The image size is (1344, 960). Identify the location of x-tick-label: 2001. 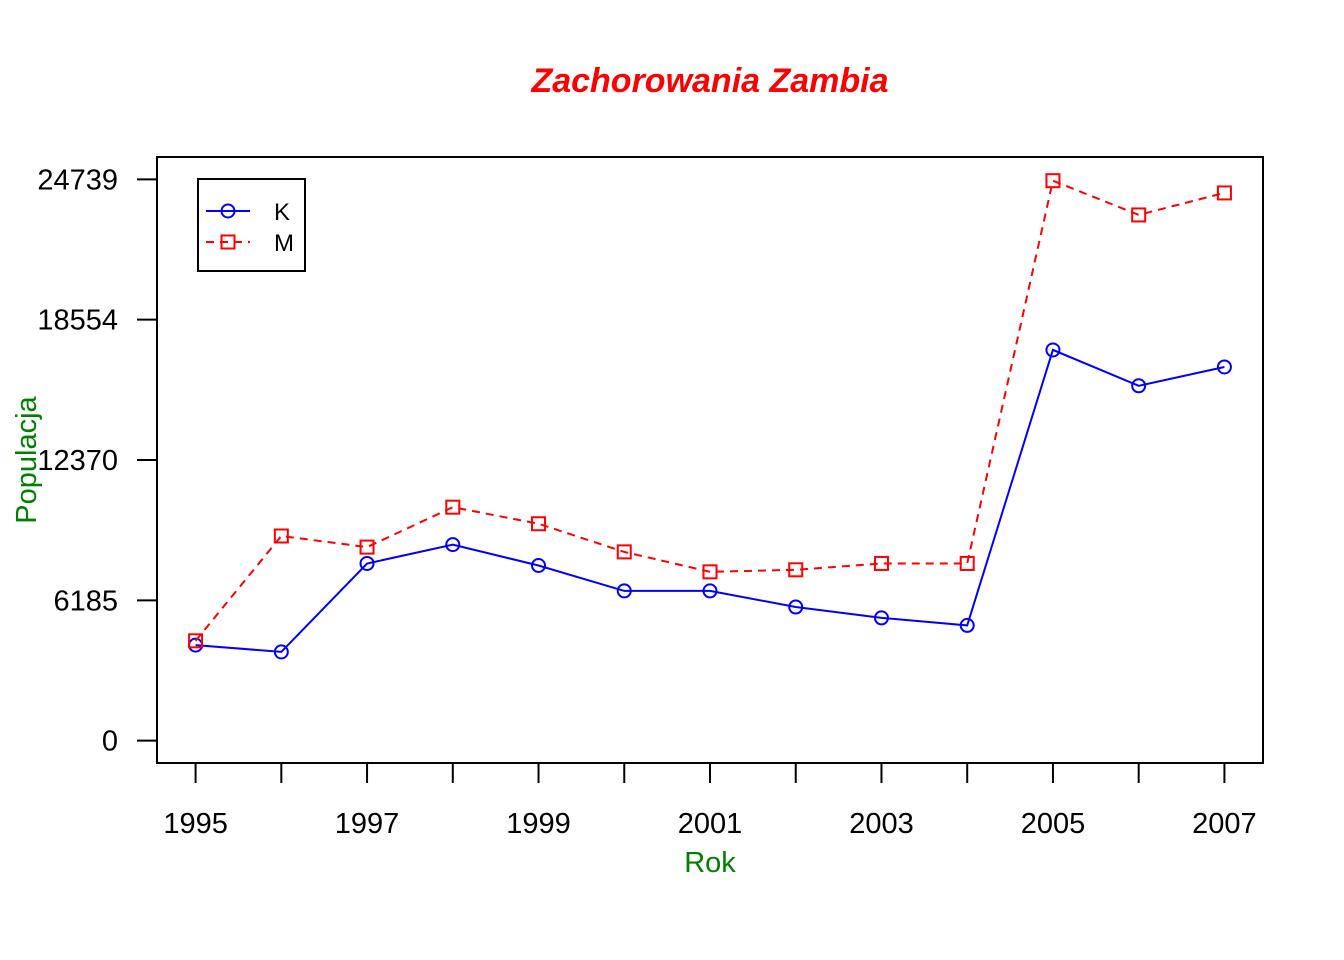
(710, 824).